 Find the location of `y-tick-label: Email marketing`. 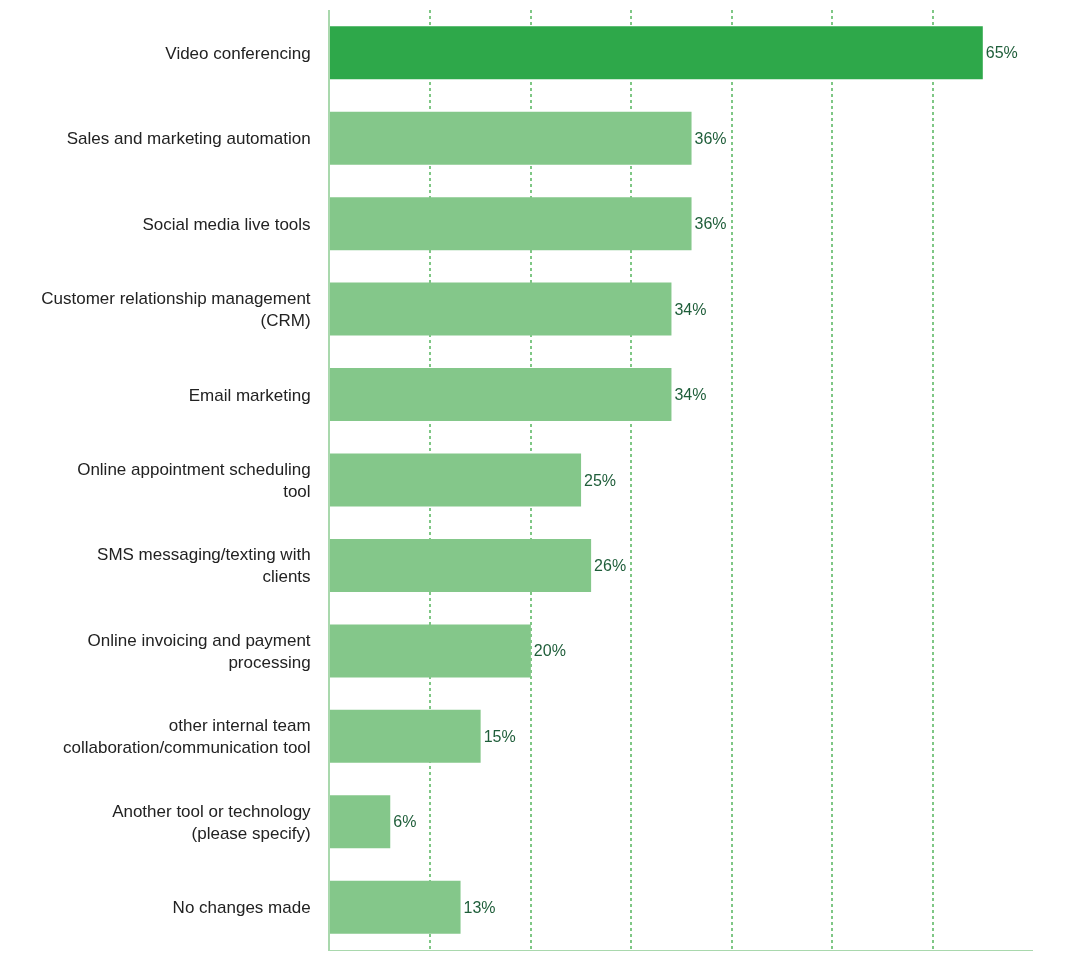

y-tick-label: Email marketing is located at coordinates (249, 395).